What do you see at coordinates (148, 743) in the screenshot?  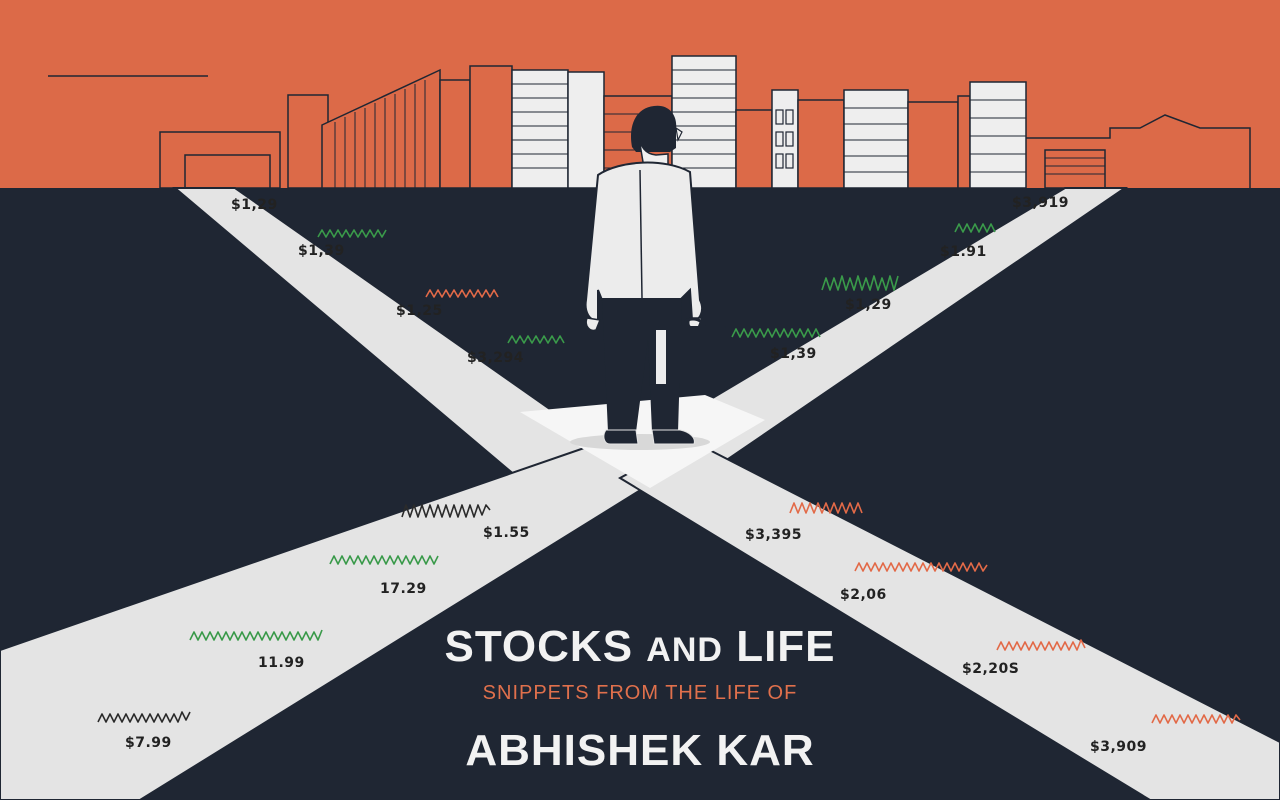 I see `price-label: $7.99` at bounding box center [148, 743].